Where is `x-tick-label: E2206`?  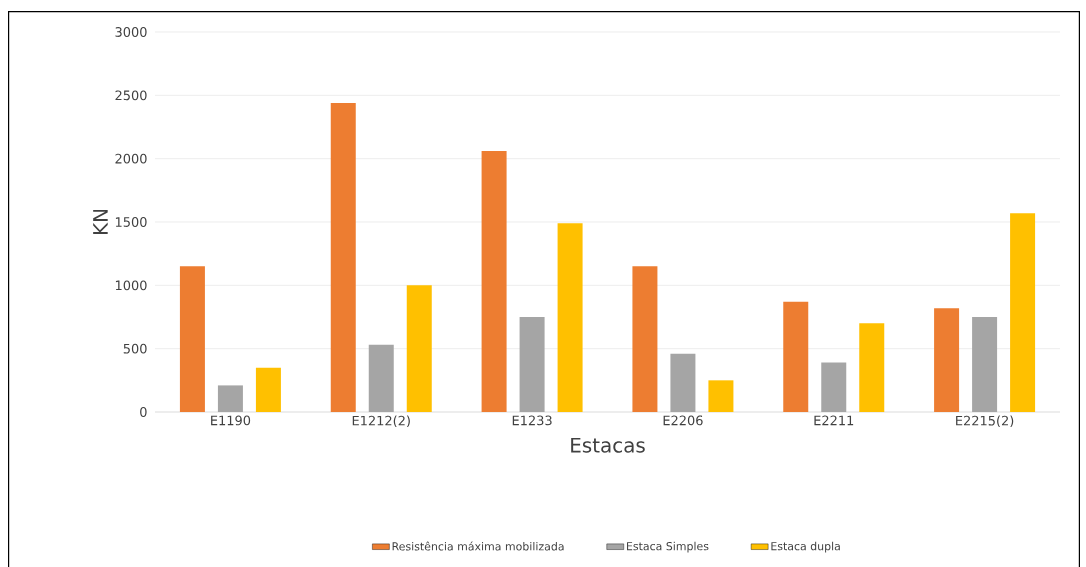
x-tick-label: E2206 is located at coordinates (683, 420).